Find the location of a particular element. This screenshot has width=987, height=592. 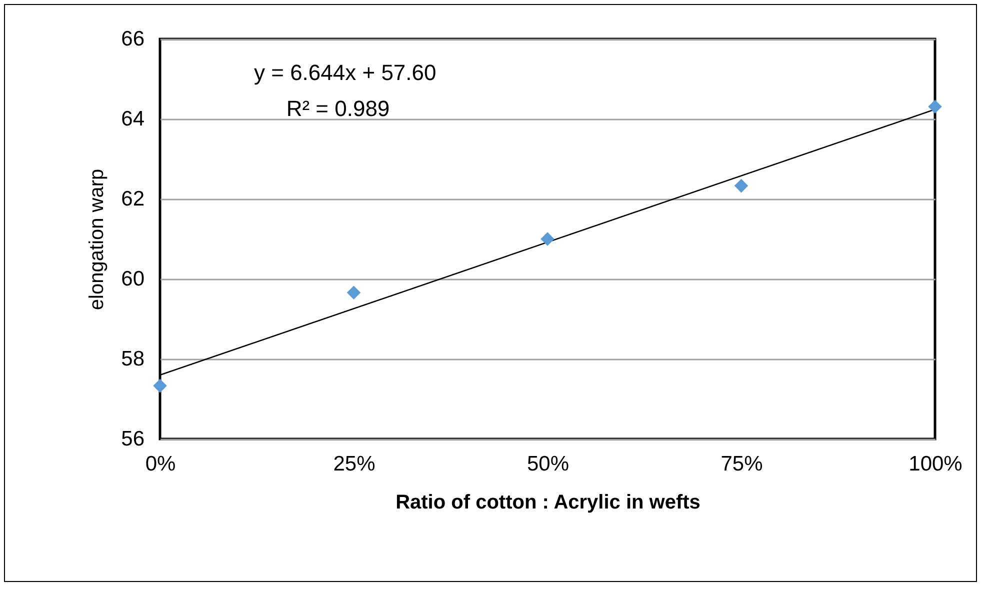

y-tick-label: 62 is located at coordinates (132, 199).